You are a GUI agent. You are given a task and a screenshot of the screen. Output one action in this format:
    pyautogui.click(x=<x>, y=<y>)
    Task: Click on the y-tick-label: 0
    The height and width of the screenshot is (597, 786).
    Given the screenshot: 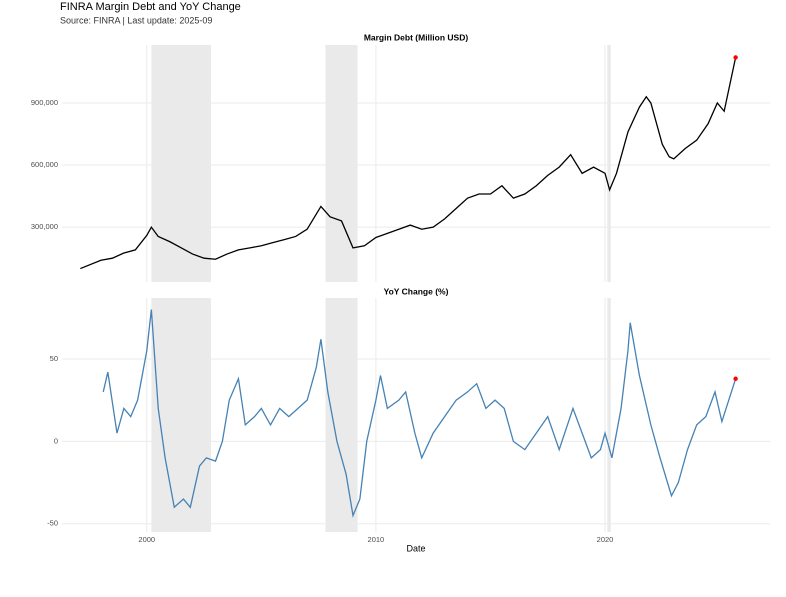 What is the action you would take?
    pyautogui.click(x=56, y=440)
    